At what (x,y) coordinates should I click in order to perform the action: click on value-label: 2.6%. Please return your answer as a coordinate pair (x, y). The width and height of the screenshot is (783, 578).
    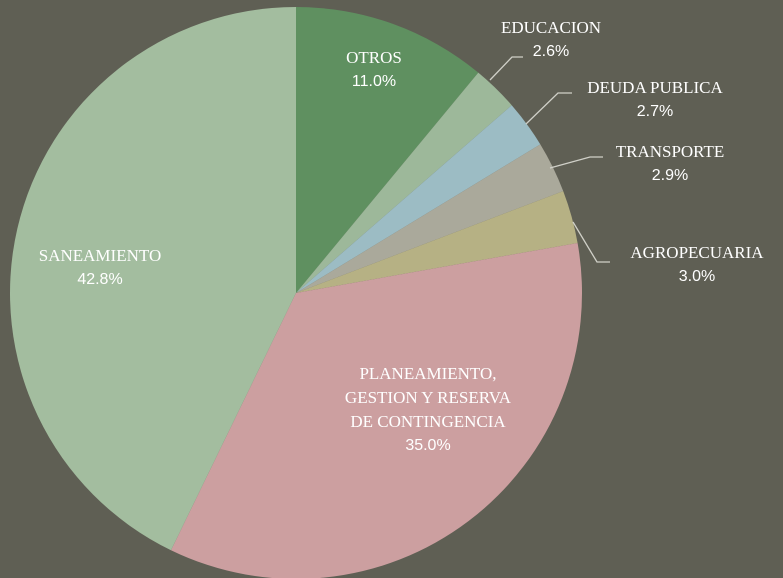
    Looking at the image, I should click on (551, 51).